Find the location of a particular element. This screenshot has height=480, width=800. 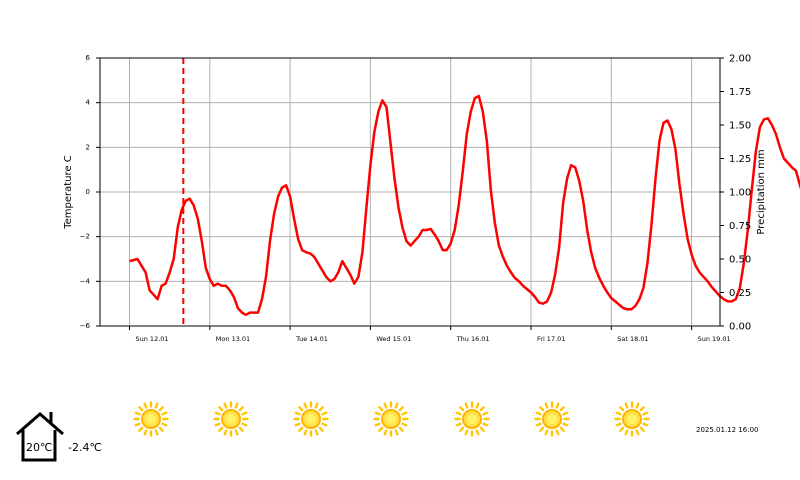

y-tick-right-label: 2.00 is located at coordinates (740, 59).